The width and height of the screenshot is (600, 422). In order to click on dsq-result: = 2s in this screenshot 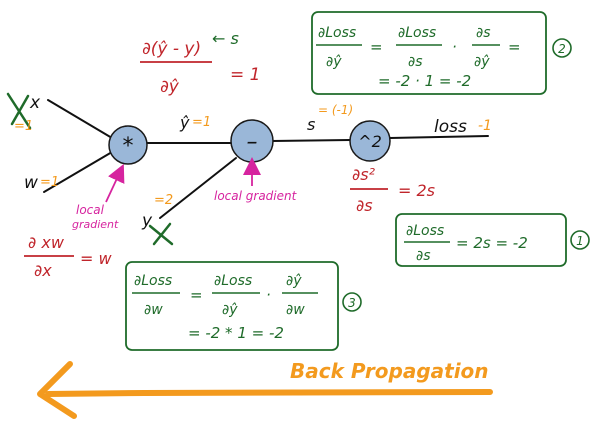, I will do `click(416, 190)`.